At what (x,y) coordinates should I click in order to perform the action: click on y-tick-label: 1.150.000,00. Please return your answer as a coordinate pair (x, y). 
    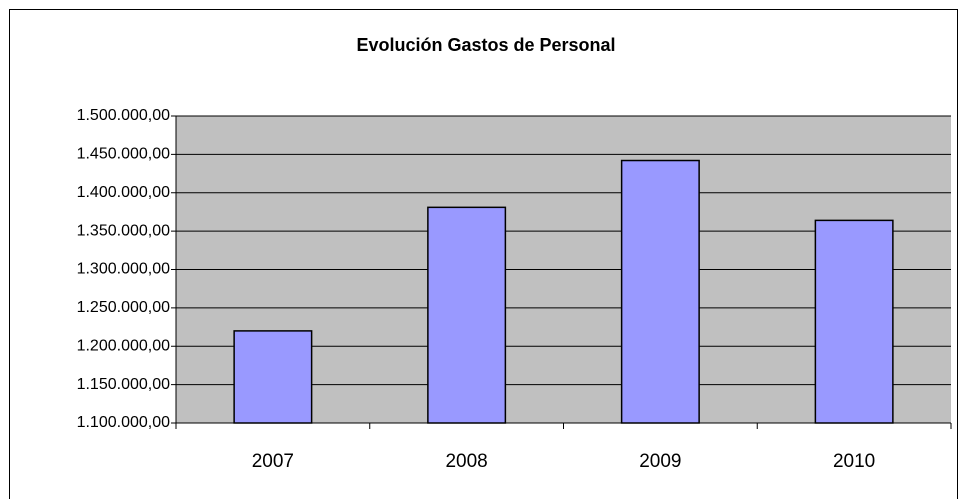
    Looking at the image, I should click on (124, 384).